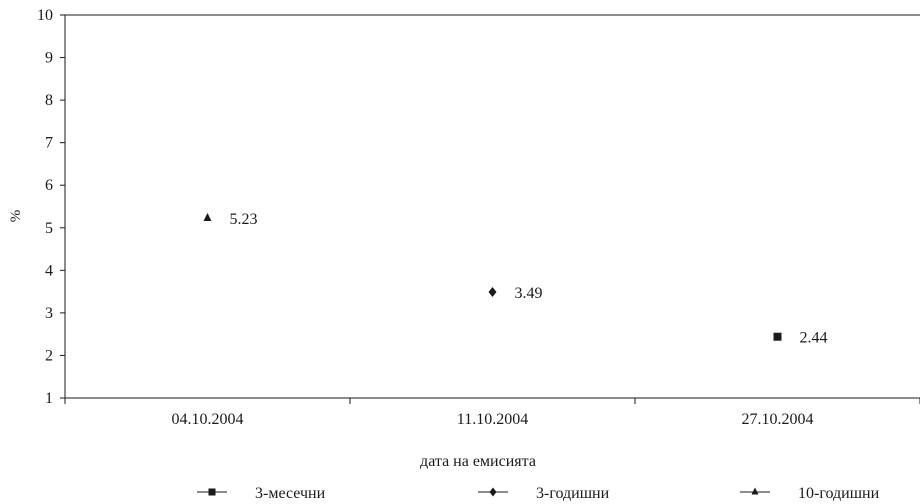  I want to click on x-tick-label: 27.10.2004, so click(778, 419).